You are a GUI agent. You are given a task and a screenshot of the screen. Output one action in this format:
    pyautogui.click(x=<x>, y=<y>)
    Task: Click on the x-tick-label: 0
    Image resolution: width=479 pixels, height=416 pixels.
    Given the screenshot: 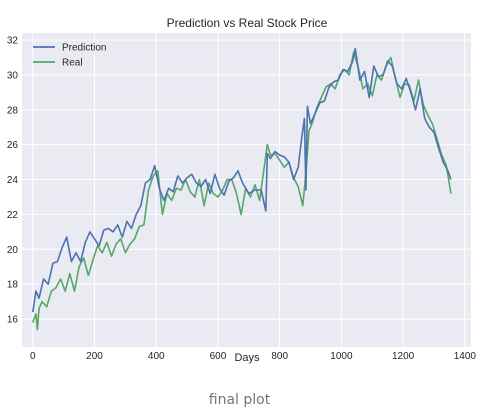 What is the action you would take?
    pyautogui.click(x=33, y=356)
    